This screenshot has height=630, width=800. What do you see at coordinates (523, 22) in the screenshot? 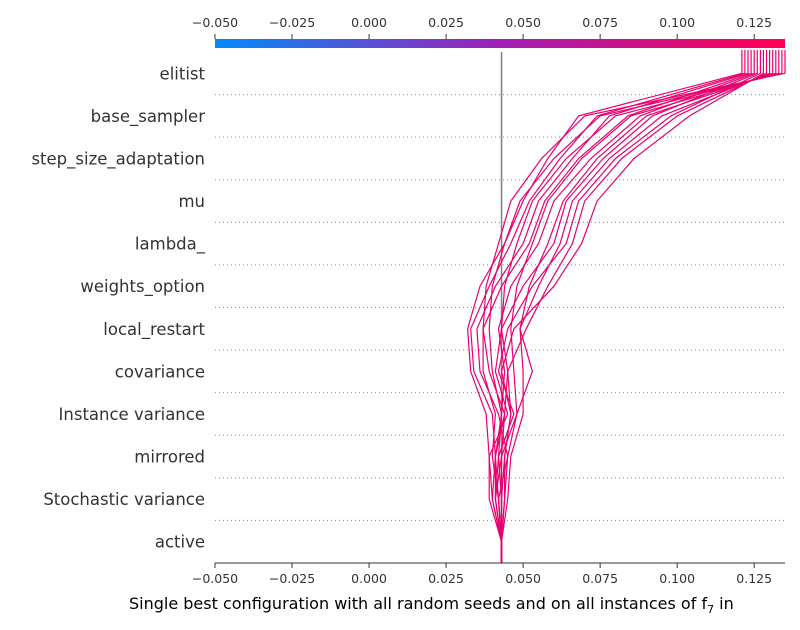
I see `colorbar-tick-label: 0.050` at bounding box center [523, 22].